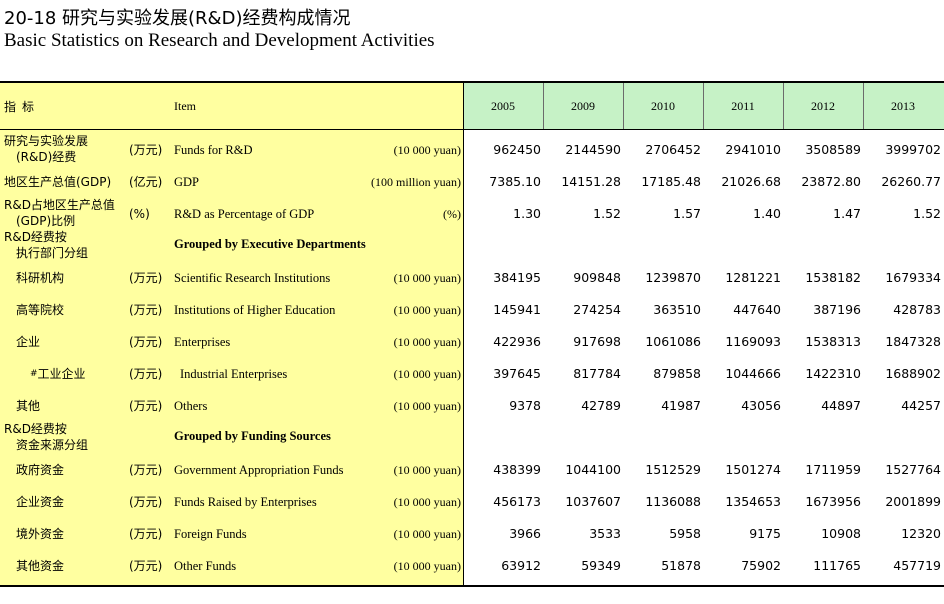 Image resolution: width=944 pixels, height=604 pixels. Describe the element at coordinates (255, 310) in the screenshot. I see `row-label-english: Institutions of Higher Education` at that location.